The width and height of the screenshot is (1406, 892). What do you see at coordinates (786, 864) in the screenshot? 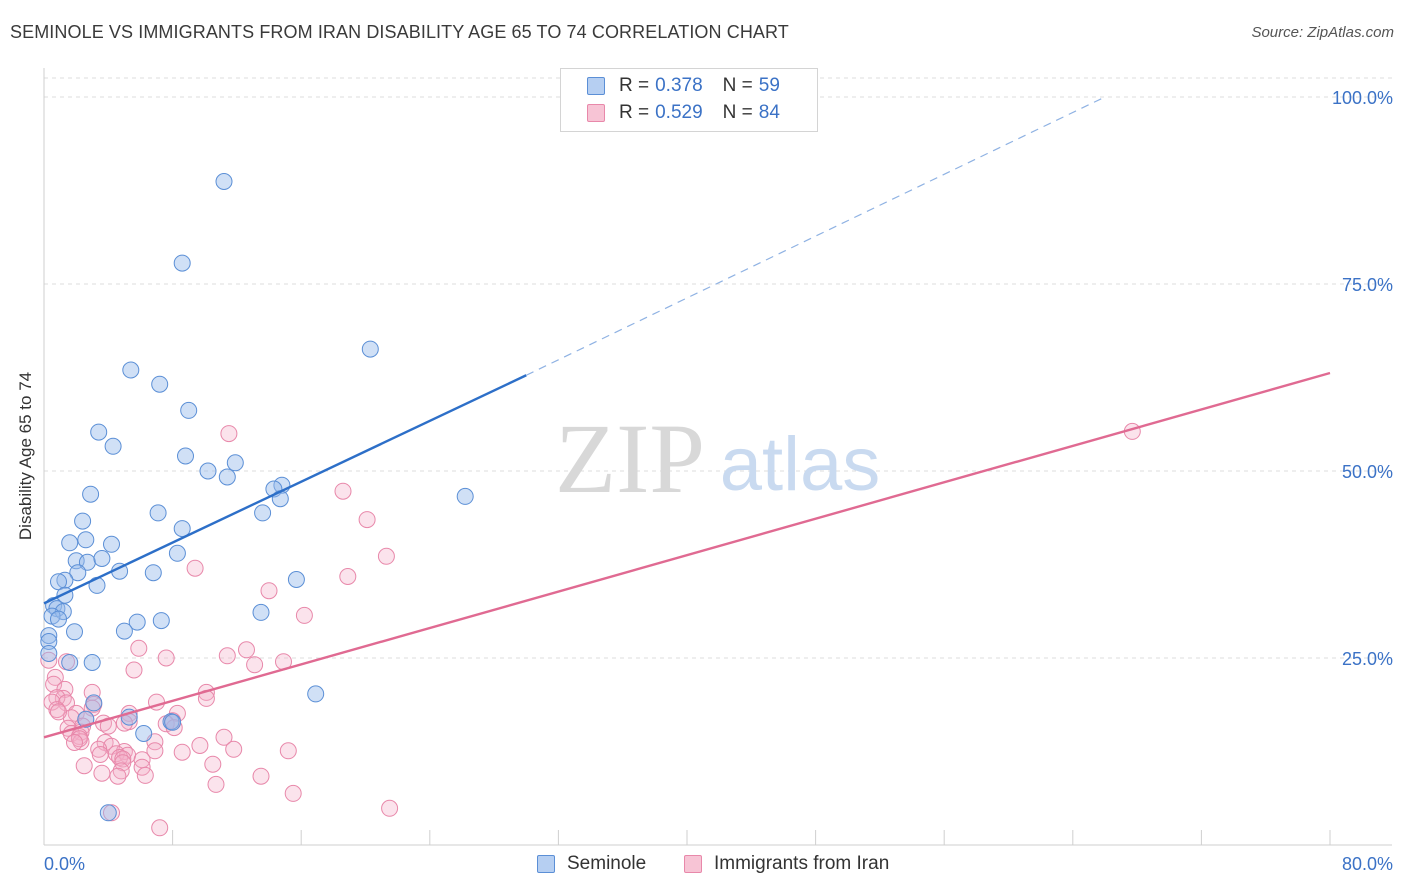
I see `bottom-legend-iran: Immigrants from Iran` at bounding box center [786, 864].